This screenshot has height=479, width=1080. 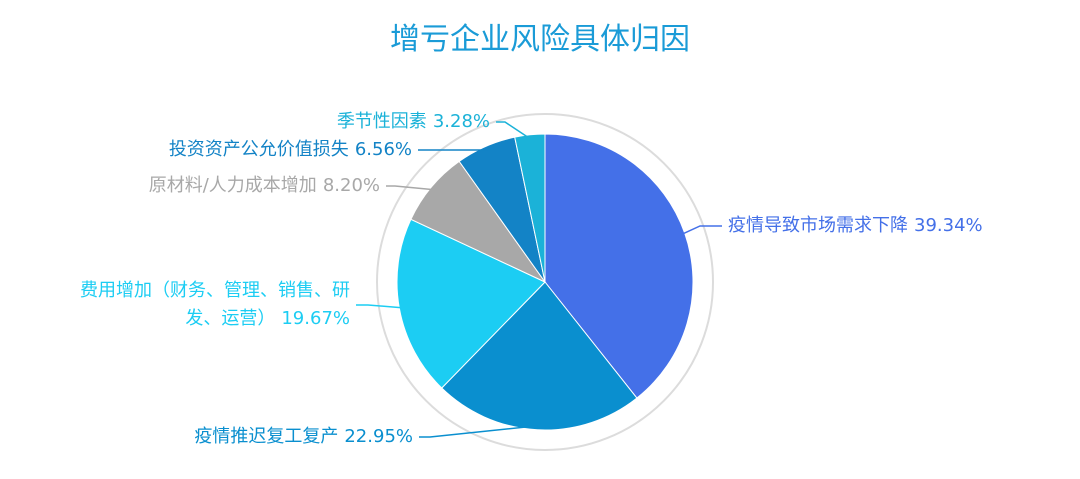 I want to click on category-label: 季节性因素, so click(x=381, y=121).